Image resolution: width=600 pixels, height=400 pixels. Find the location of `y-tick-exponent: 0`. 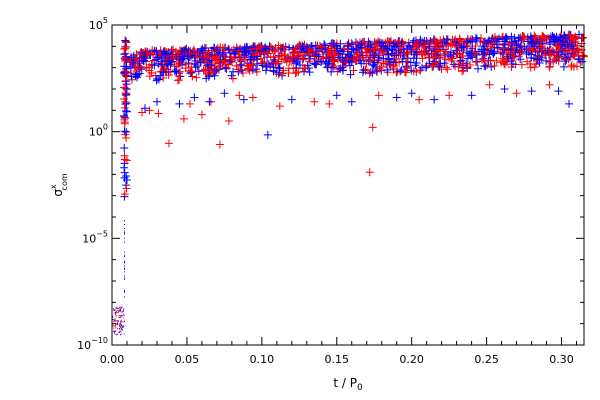

y-tick-exponent: 0 is located at coordinates (105, 127).